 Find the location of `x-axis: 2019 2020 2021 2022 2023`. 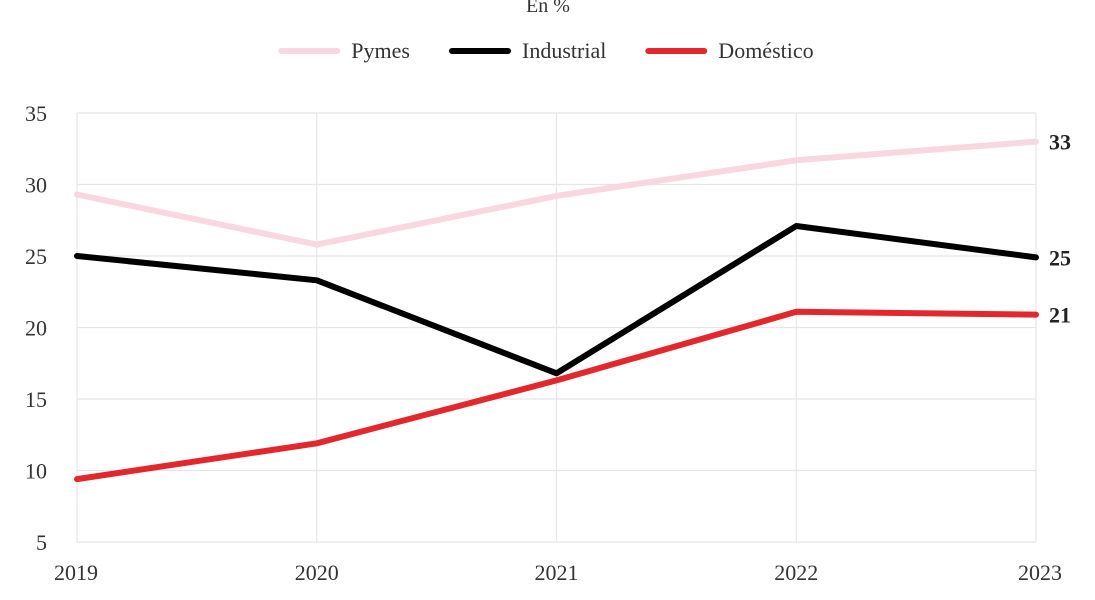

x-axis: 2019 2020 2021 2022 2023 is located at coordinates (558, 572).